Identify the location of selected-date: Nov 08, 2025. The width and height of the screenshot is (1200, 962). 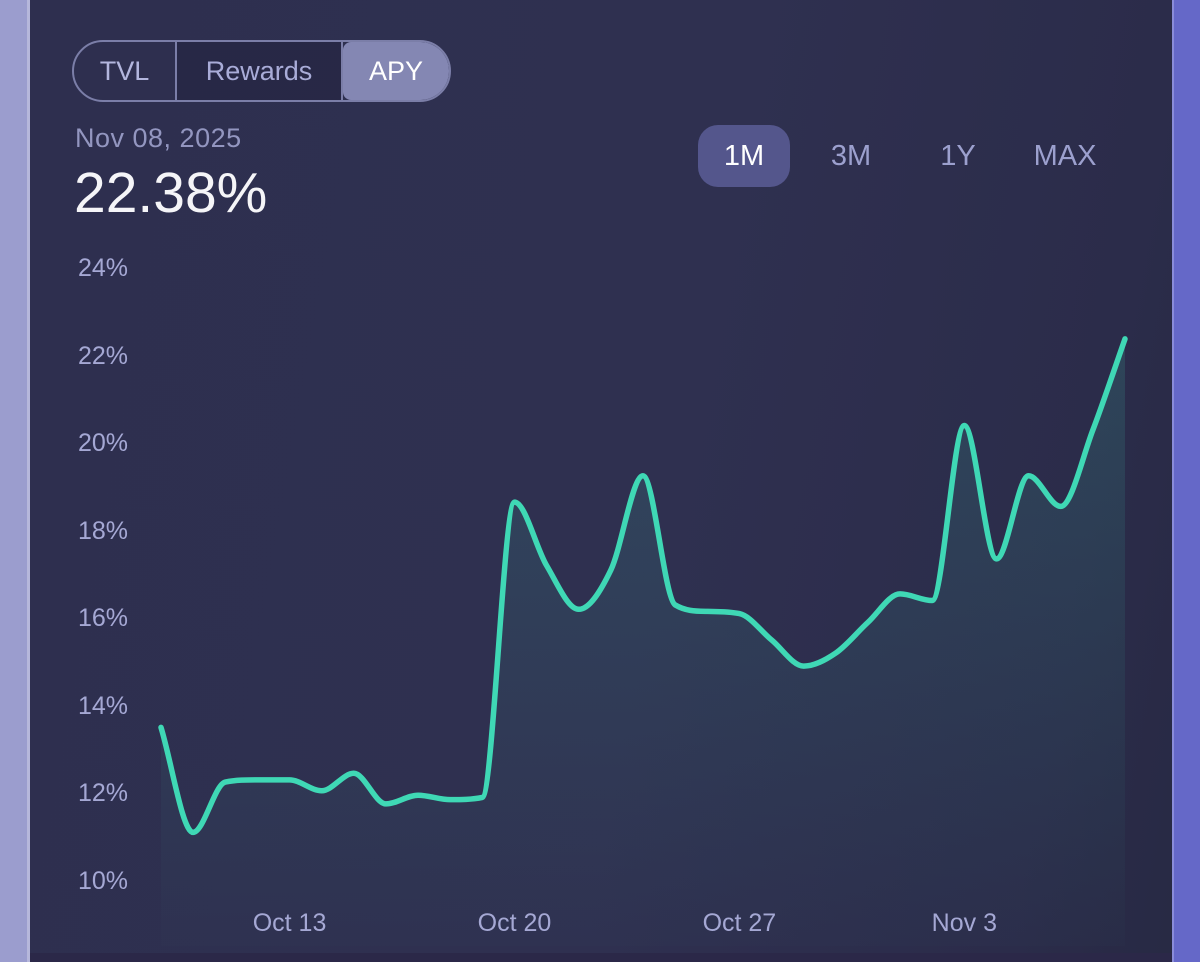
(158, 138).